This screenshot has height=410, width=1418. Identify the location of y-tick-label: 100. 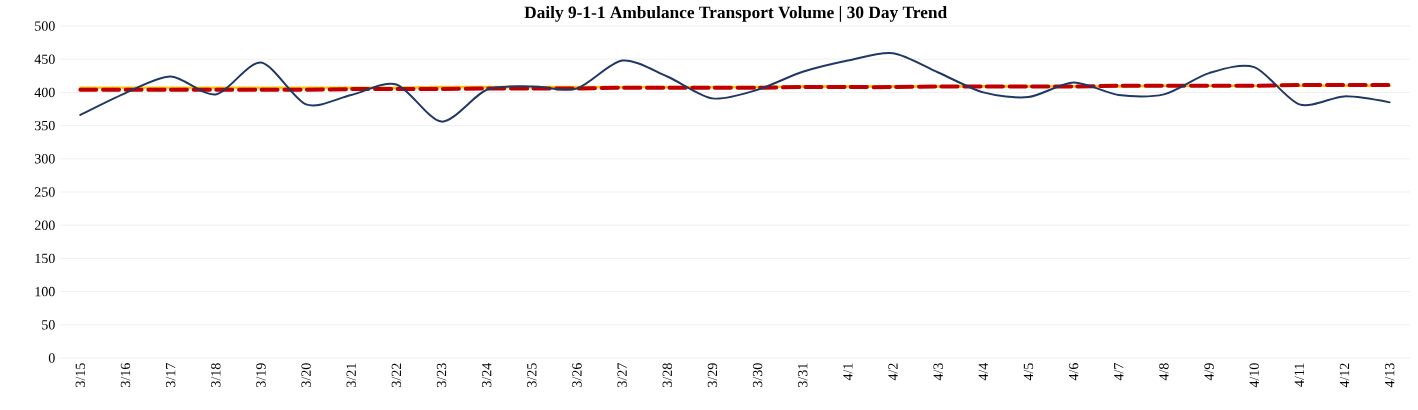
(45, 291).